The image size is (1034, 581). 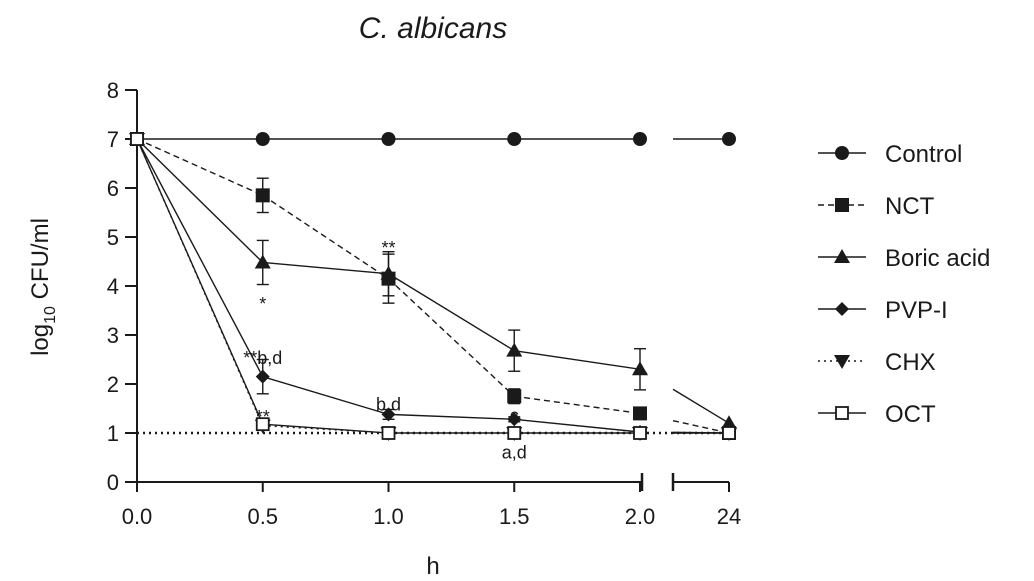 I want to click on legend-item: Control, so click(x=890, y=154).